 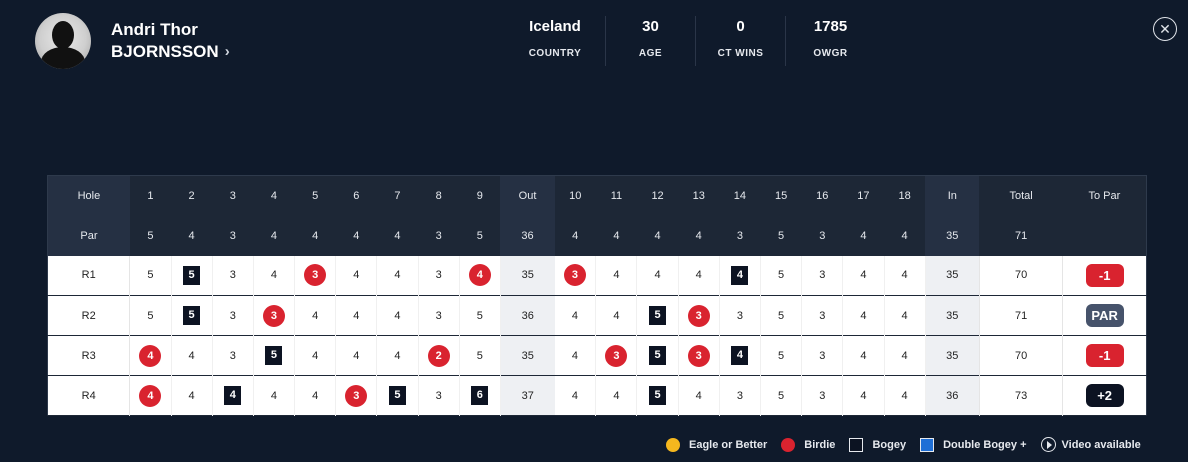 I want to click on par-row-in: 35, so click(x=952, y=235).